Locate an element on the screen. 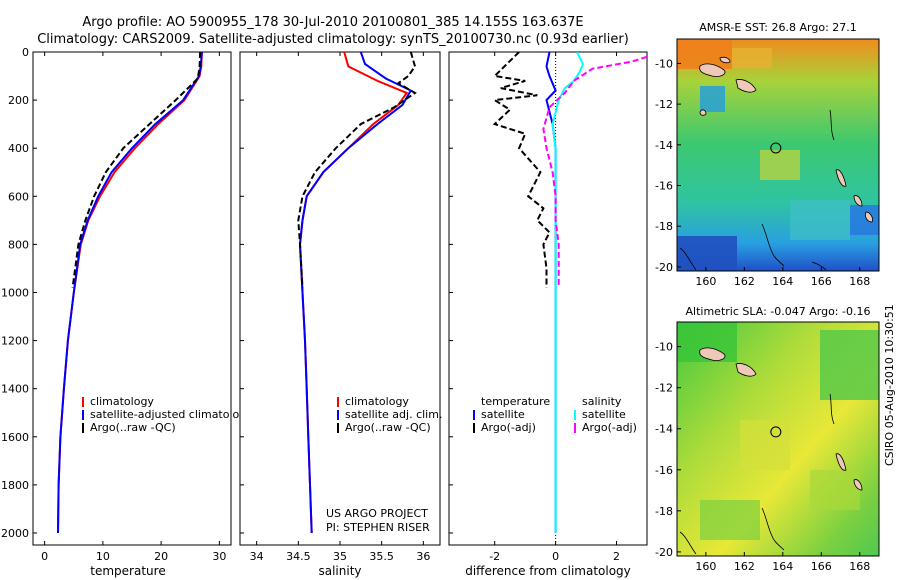 Image resolution: width=900 pixels, height=580 pixels. legend-label: Argo(-adj) is located at coordinates (609, 427).